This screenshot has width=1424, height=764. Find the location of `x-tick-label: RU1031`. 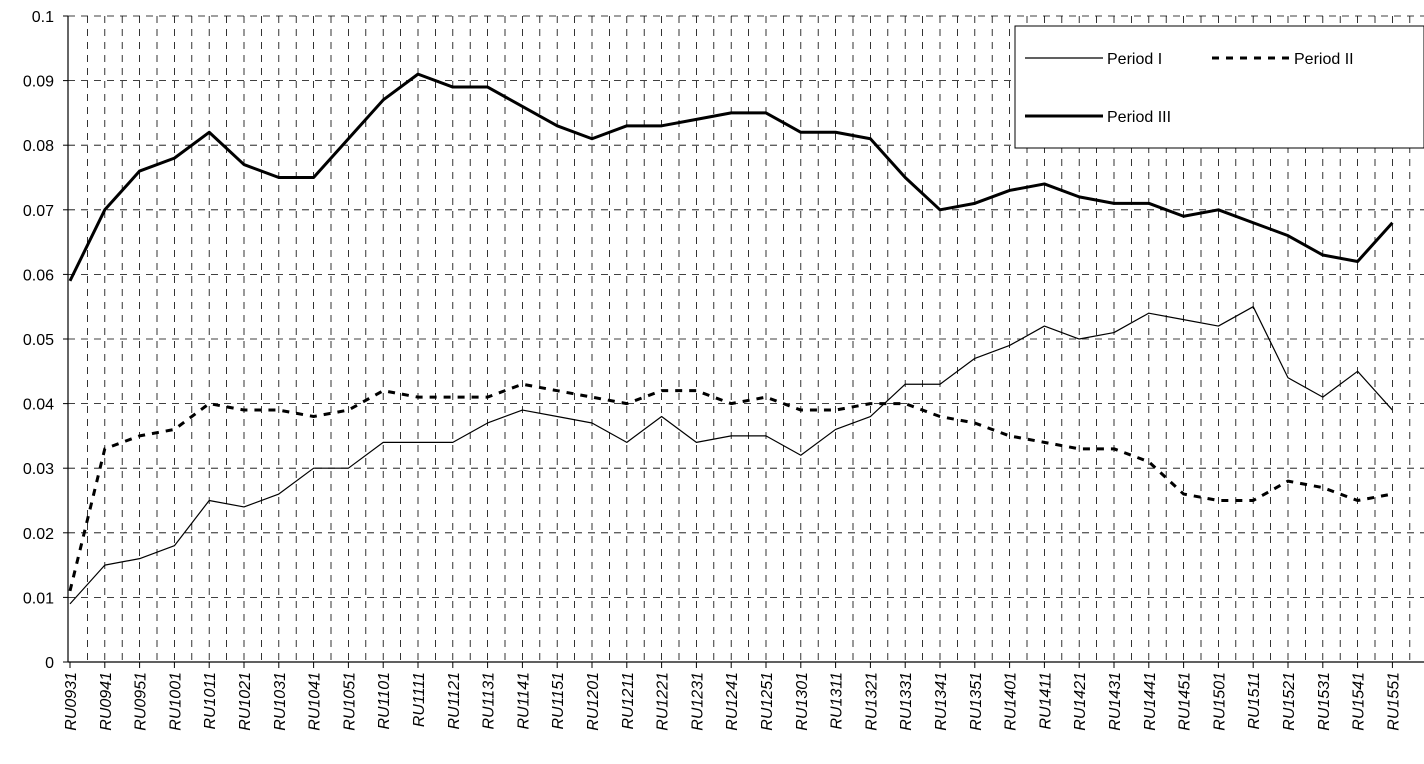

x-tick-label: RU1031 is located at coordinates (280, 701).